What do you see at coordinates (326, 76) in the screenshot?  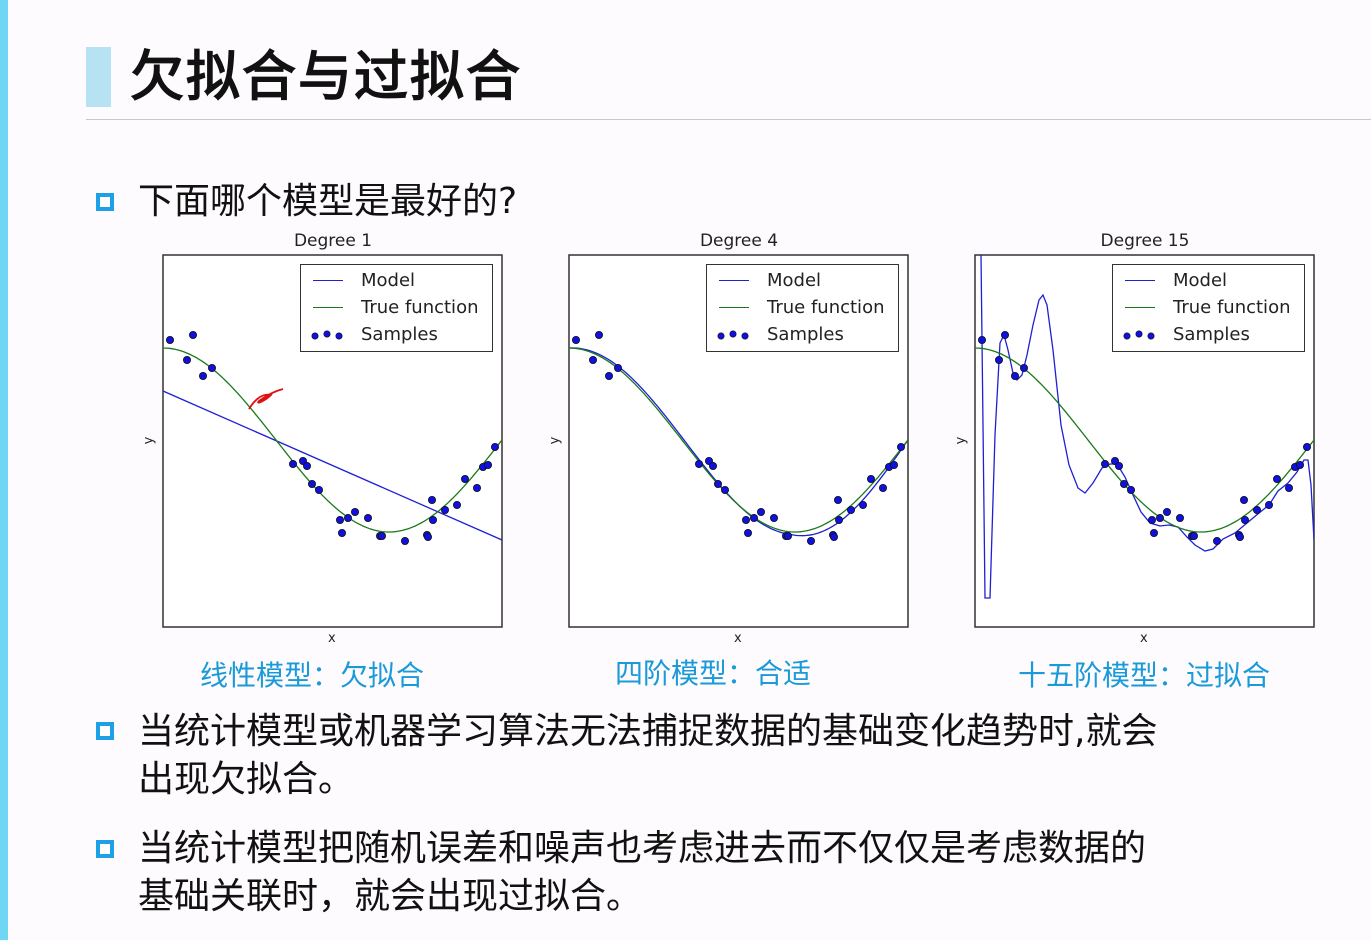 I see `page-title: 欠拟合与过拟合` at bounding box center [326, 76].